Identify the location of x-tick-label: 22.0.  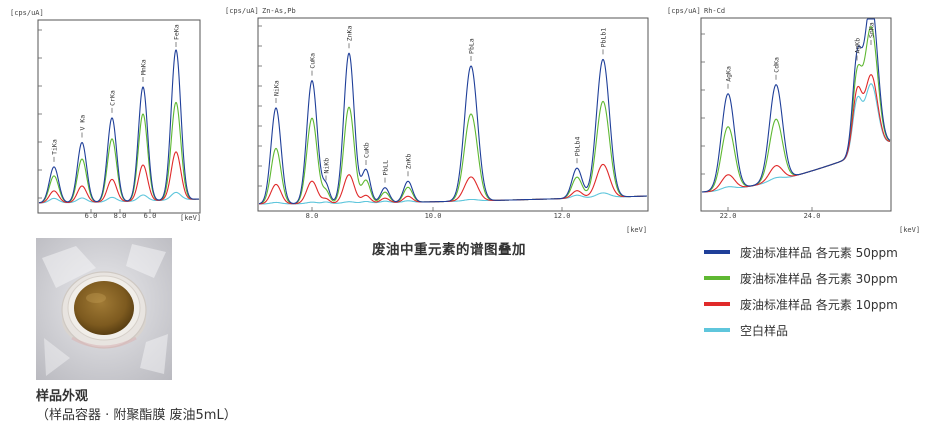
(728, 216).